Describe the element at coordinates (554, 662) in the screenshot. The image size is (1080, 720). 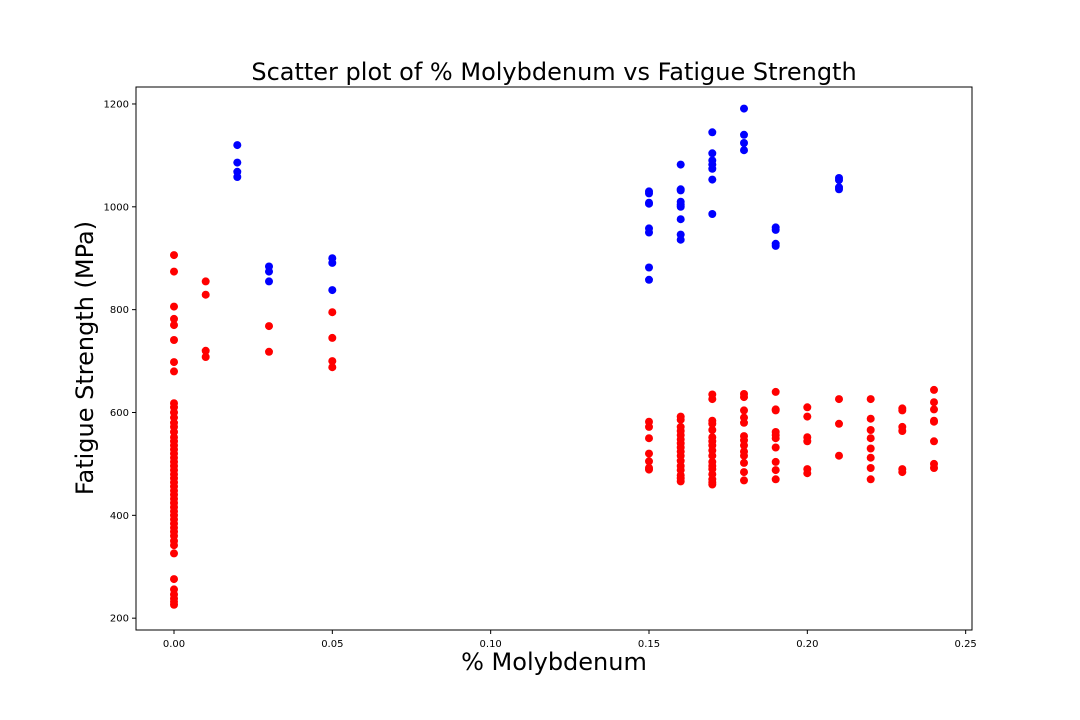
I see `x-axis-label: % Molybdenum` at that location.